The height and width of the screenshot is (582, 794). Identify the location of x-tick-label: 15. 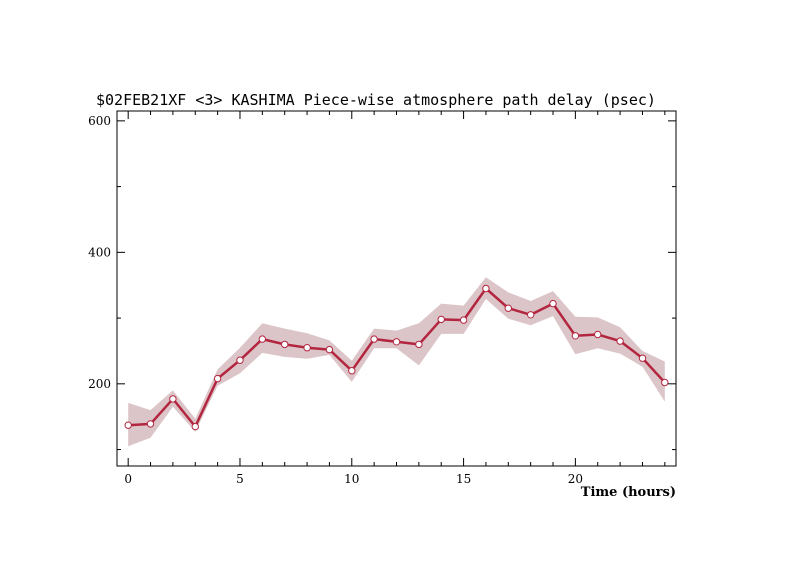
(463, 479).